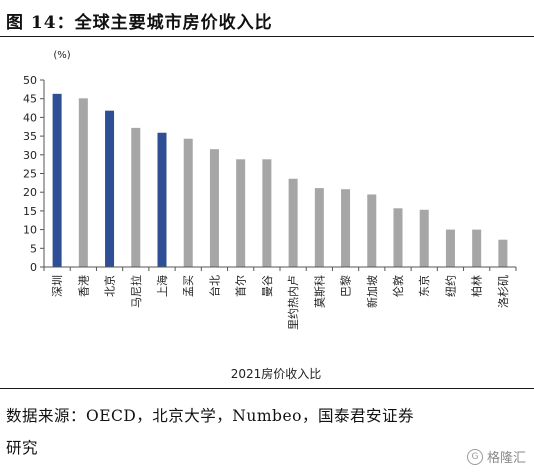 The height and width of the screenshot is (472, 534). What do you see at coordinates (267, 36) in the screenshot?
I see `title-divider` at bounding box center [267, 36].